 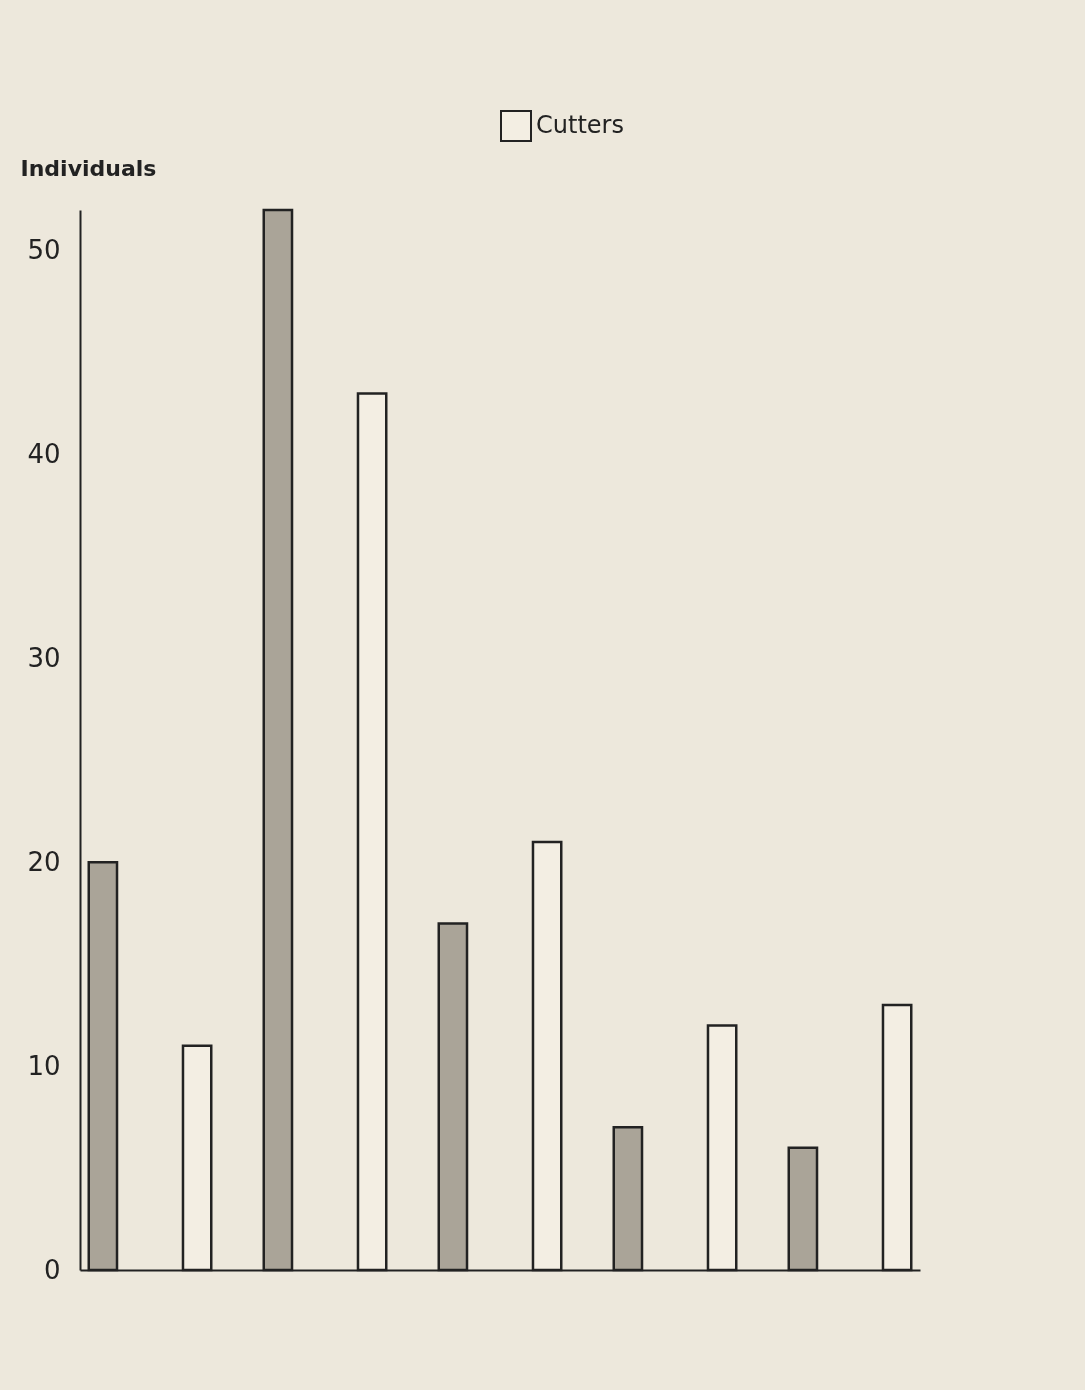 What do you see at coordinates (580, 125) in the screenshot?
I see `legend-label: Cutters` at bounding box center [580, 125].